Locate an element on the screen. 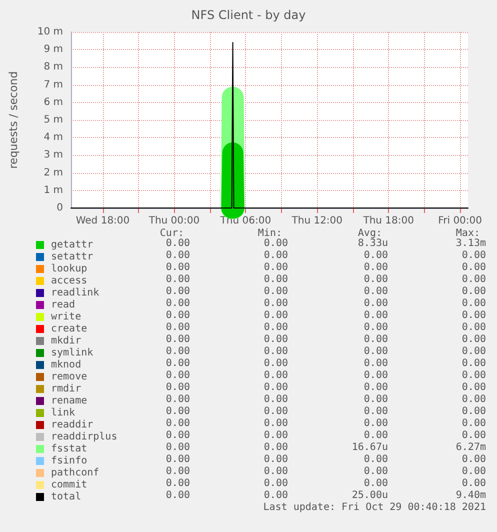 The height and width of the screenshot is (532, 497). legend-label: mknod is located at coordinates (66, 365).